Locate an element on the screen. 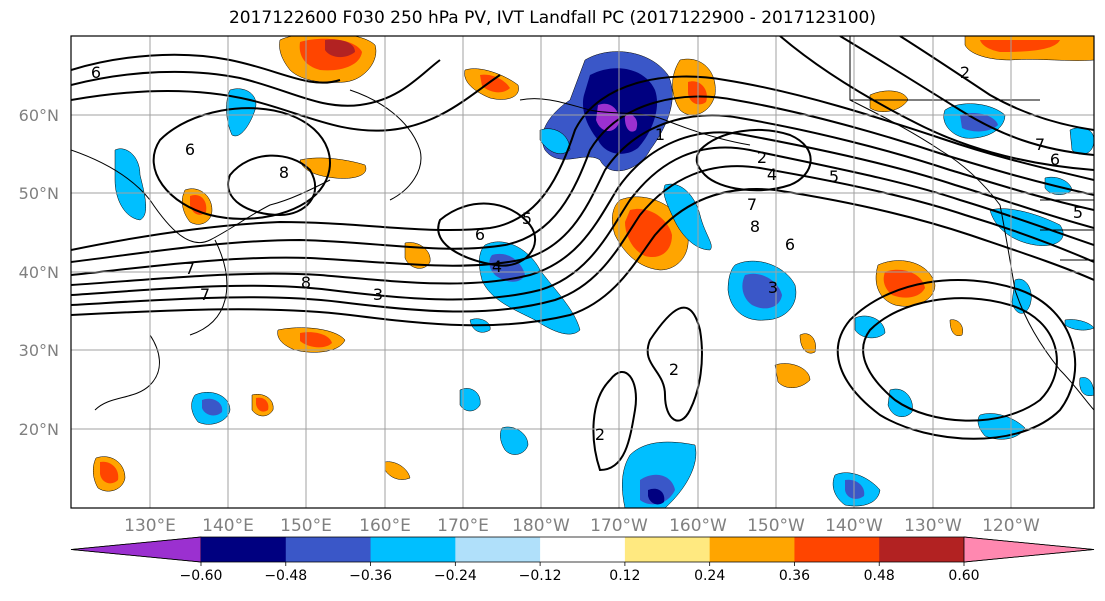 This screenshot has height=601, width=1105. colorbar-tick-label: 0.36 is located at coordinates (794, 576).